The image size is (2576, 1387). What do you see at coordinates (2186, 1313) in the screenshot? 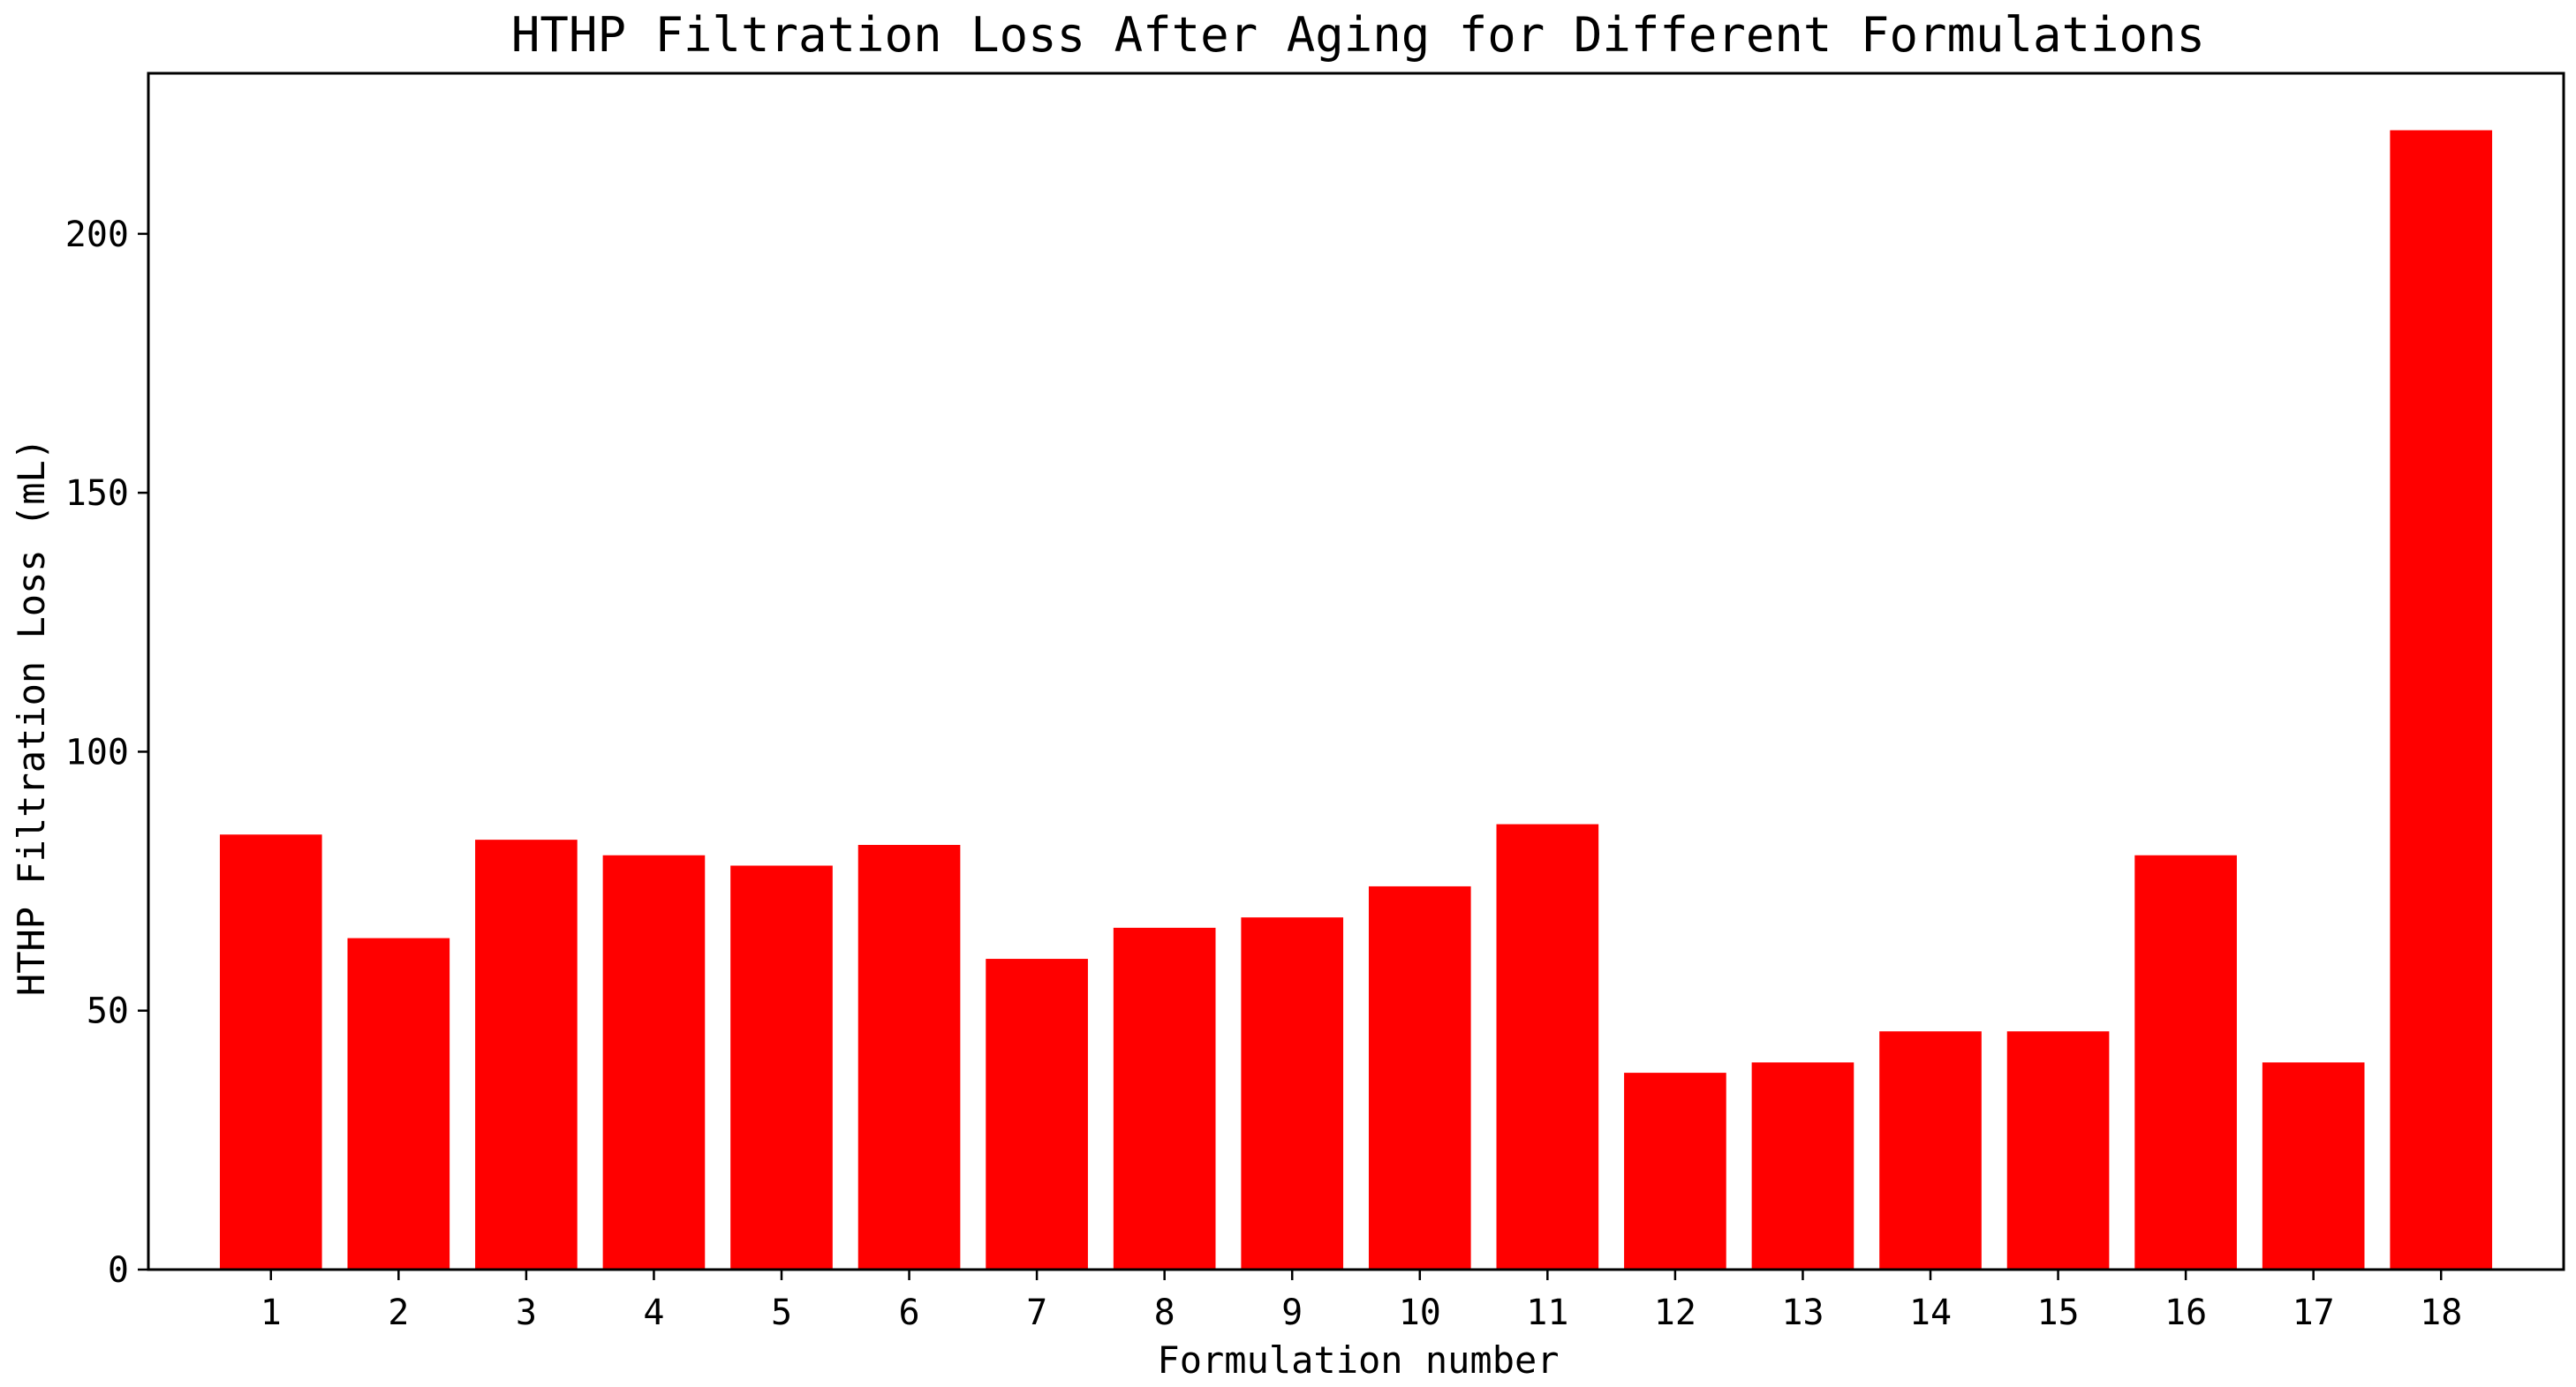
I see `x-tick-label: 16` at bounding box center [2186, 1313].